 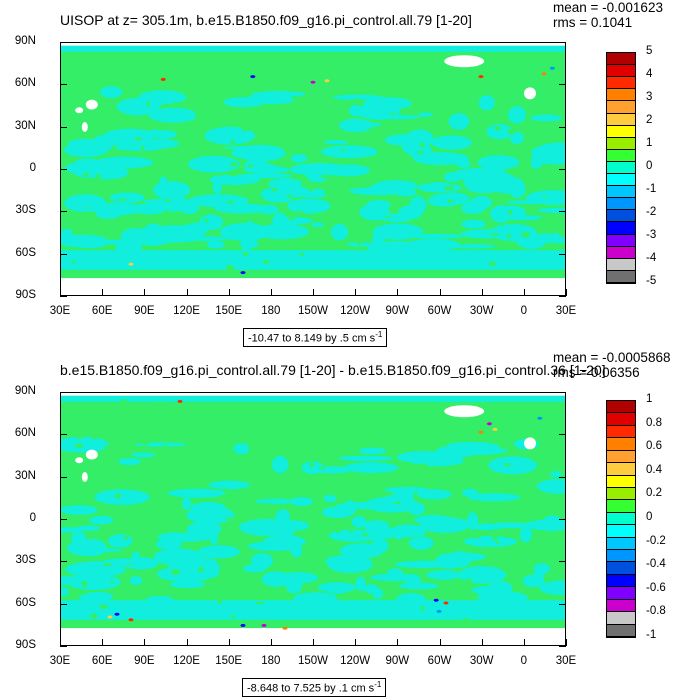 I want to click on y-tick-label: 0, so click(x=32, y=518).